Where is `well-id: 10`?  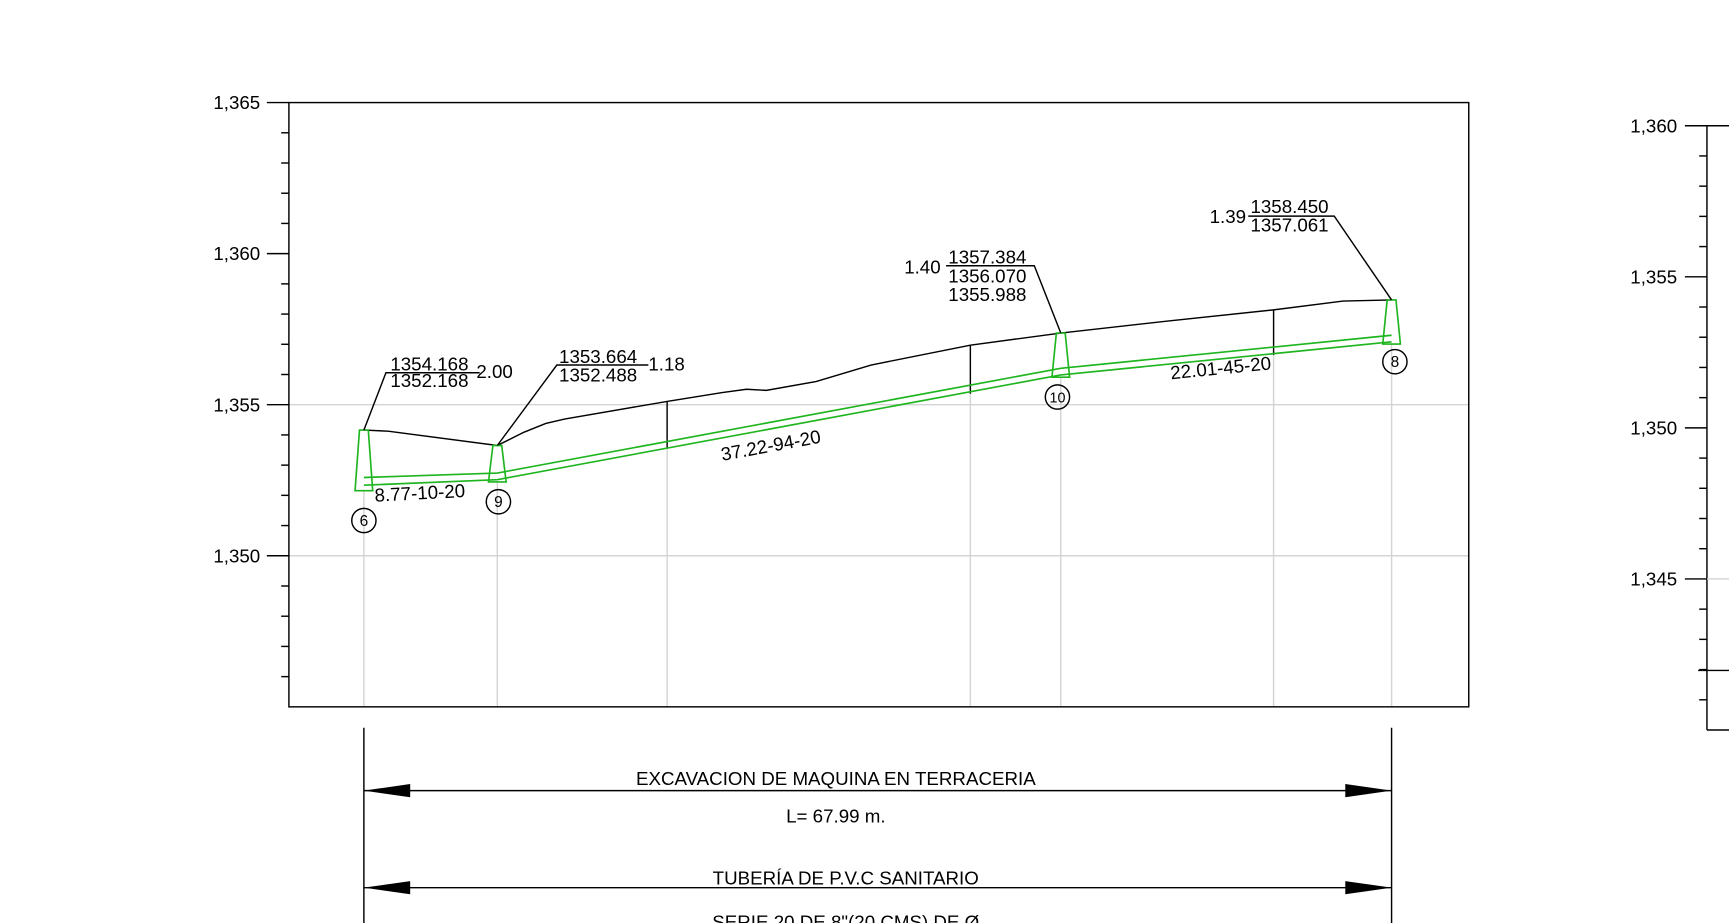 well-id: 10 is located at coordinates (1058, 399).